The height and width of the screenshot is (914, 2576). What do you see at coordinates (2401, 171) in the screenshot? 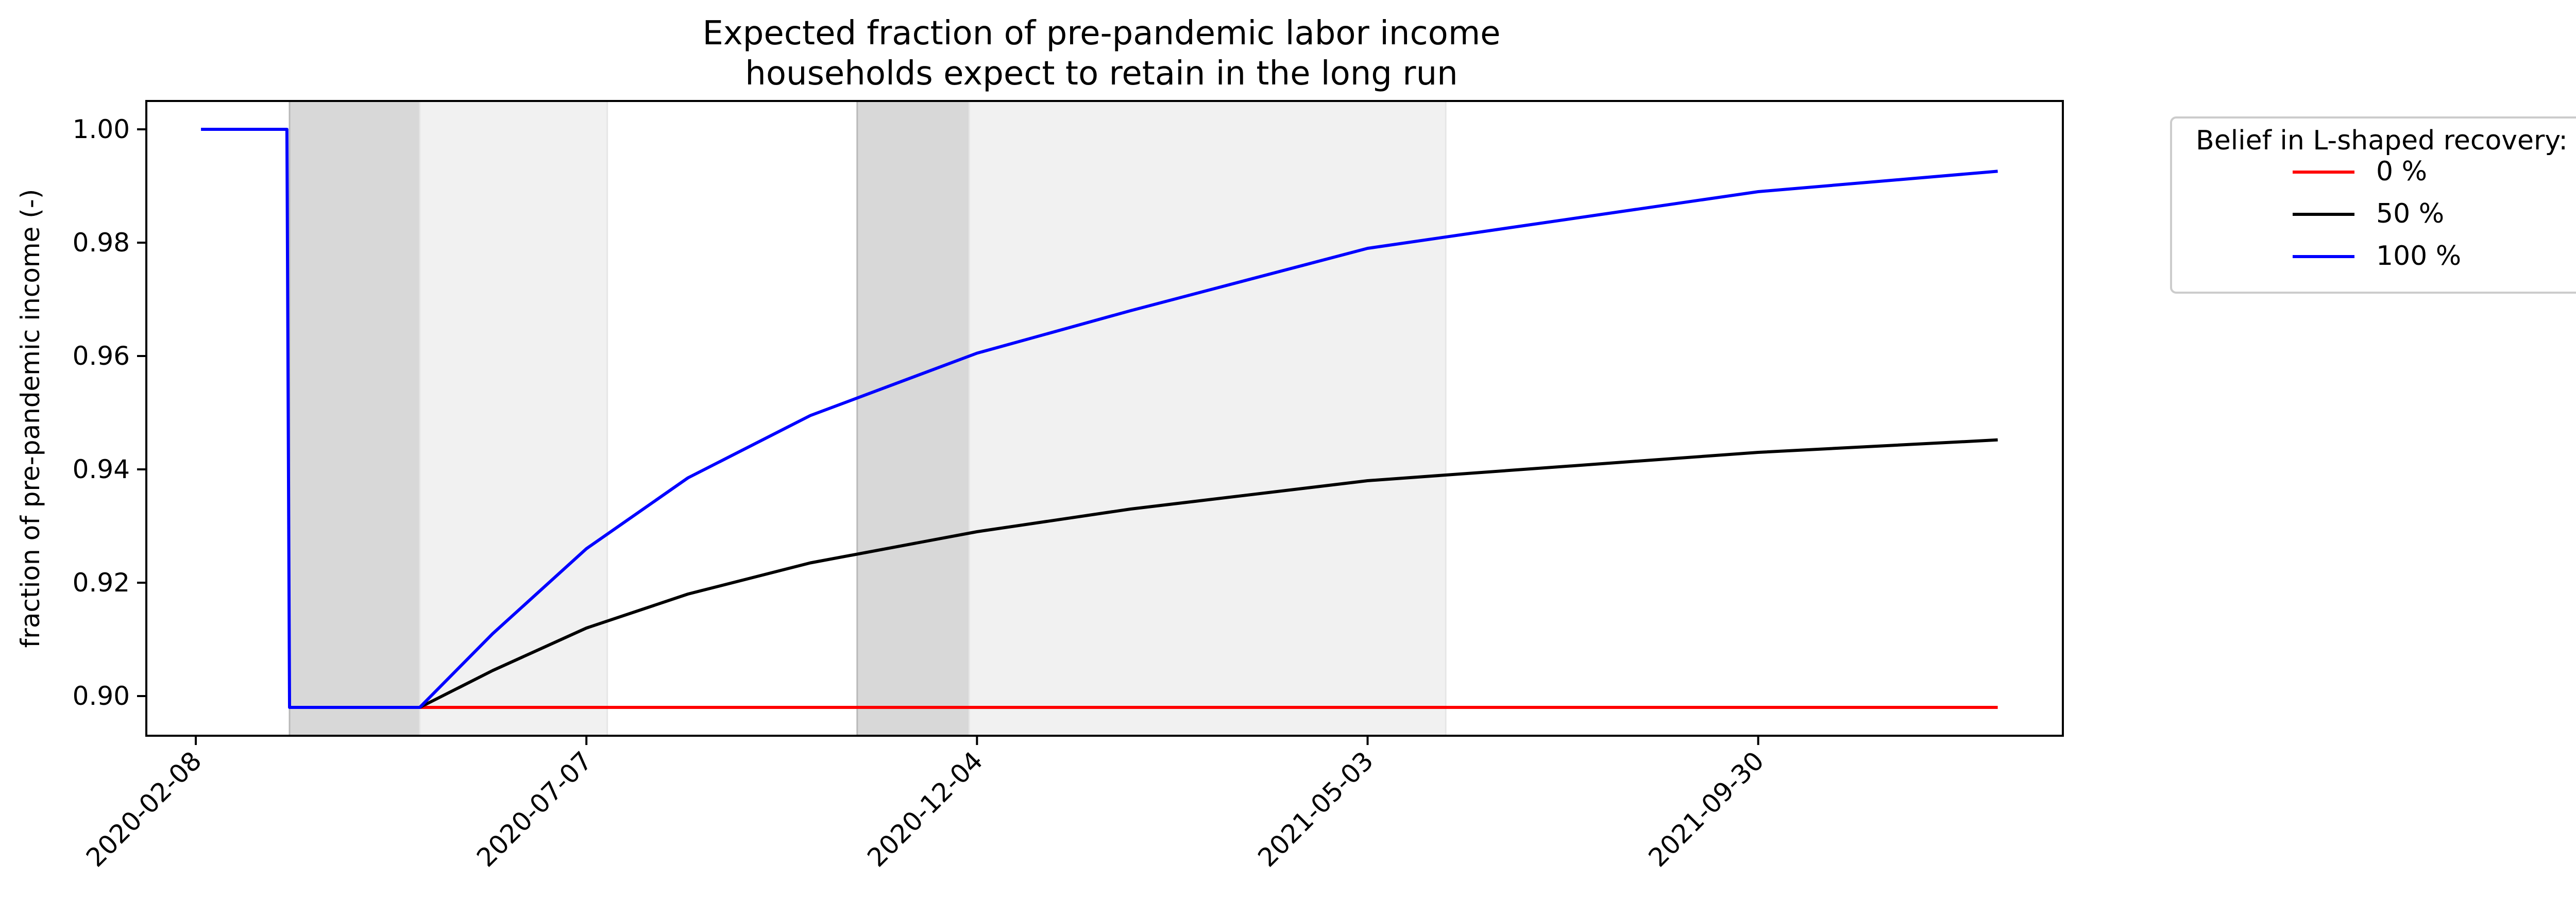
I see `legend-label-1: 0 %` at bounding box center [2401, 171].